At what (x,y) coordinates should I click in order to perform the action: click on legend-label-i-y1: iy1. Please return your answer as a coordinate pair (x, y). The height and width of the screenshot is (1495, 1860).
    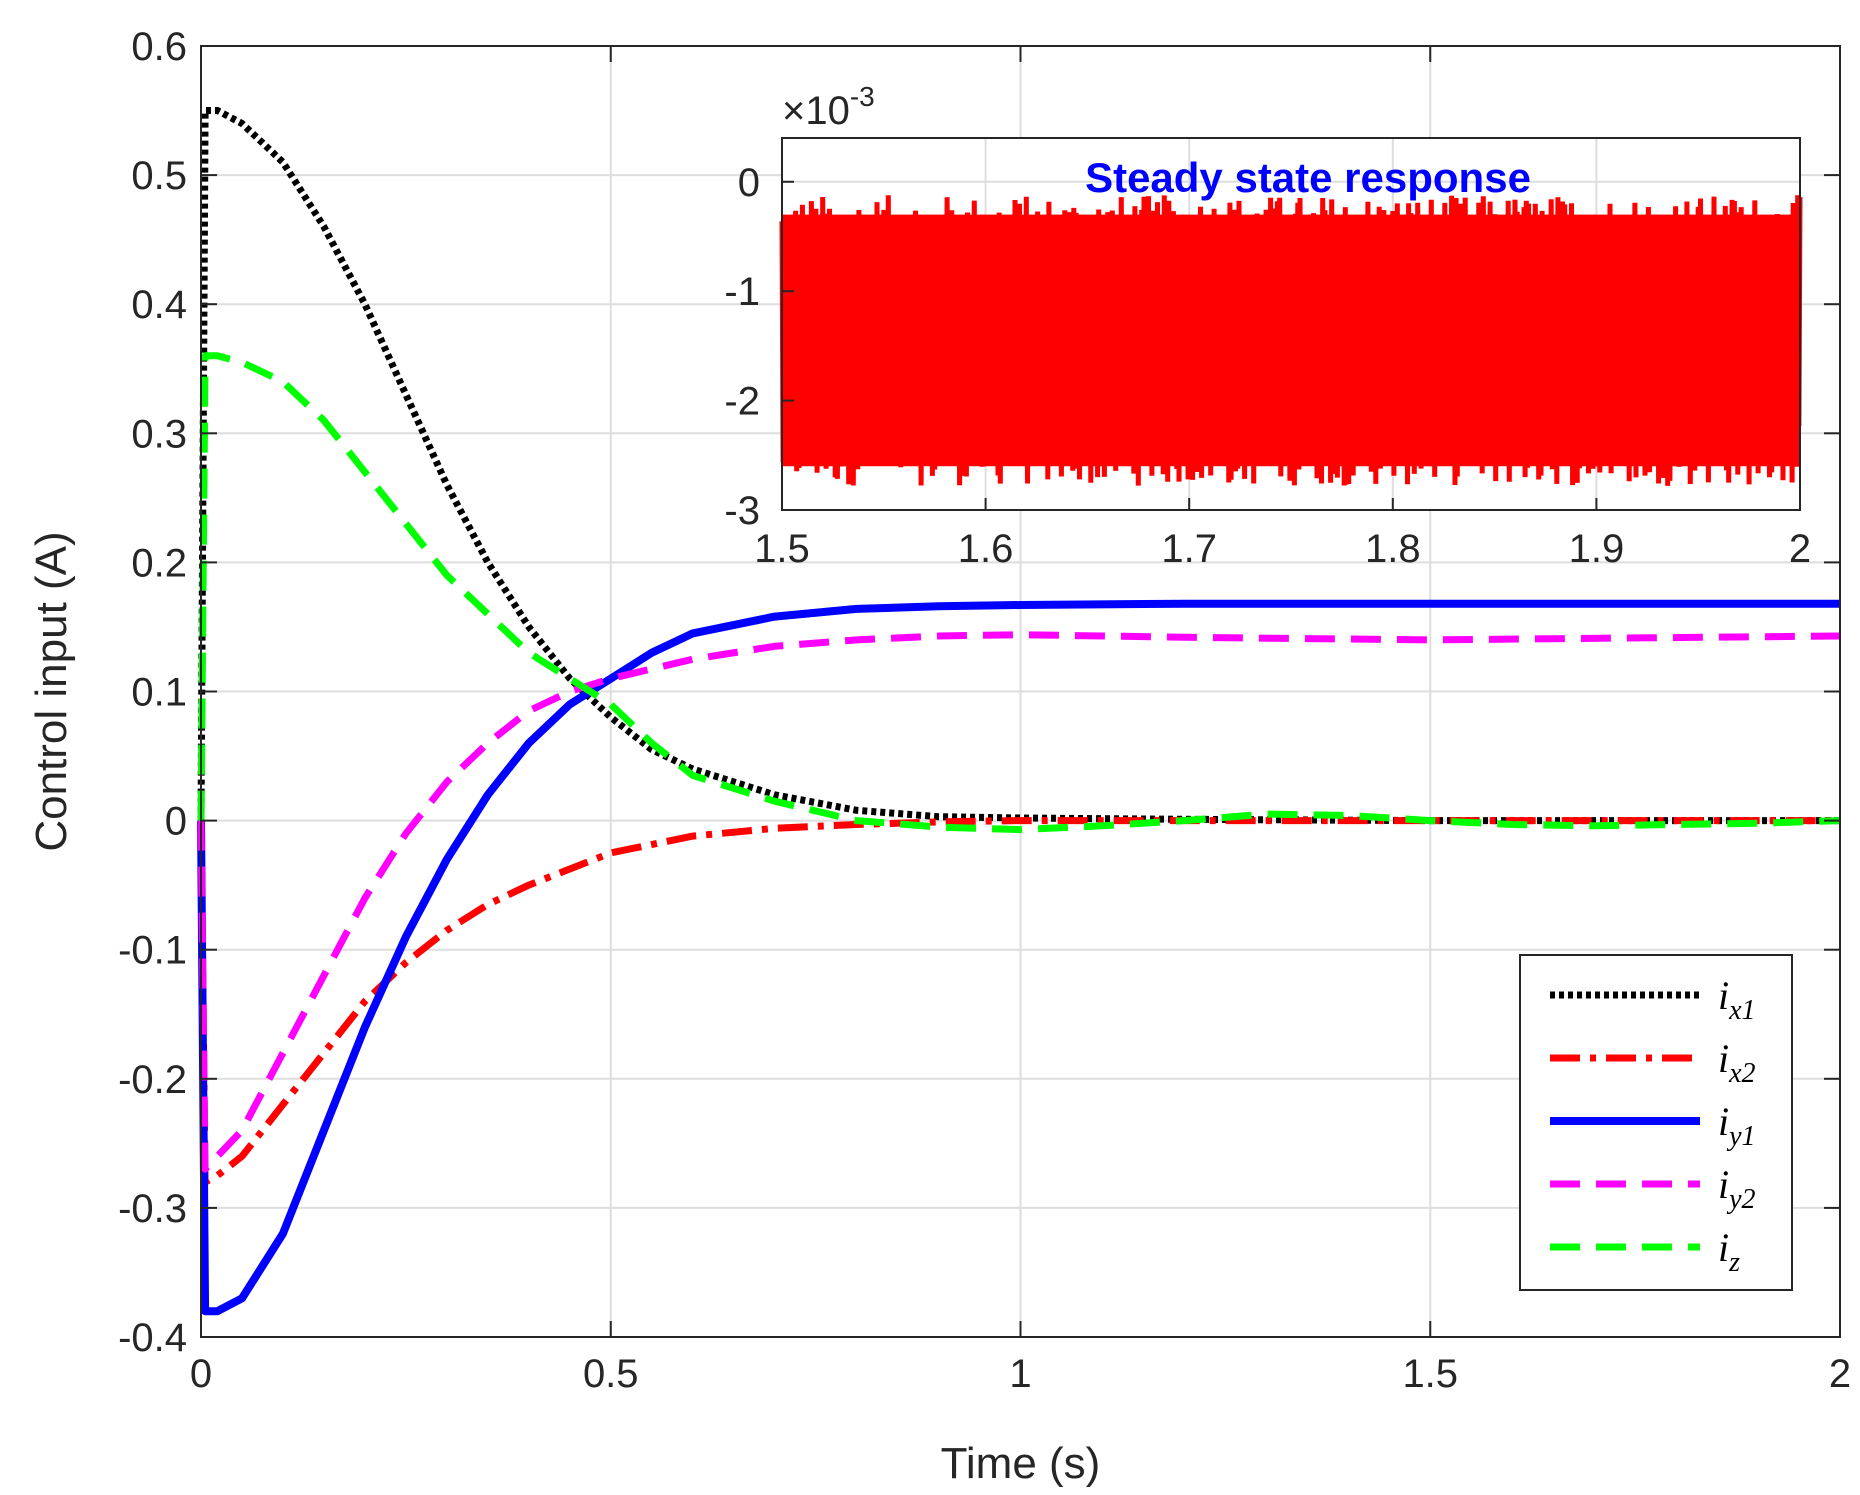
    Looking at the image, I should click on (1737, 1125).